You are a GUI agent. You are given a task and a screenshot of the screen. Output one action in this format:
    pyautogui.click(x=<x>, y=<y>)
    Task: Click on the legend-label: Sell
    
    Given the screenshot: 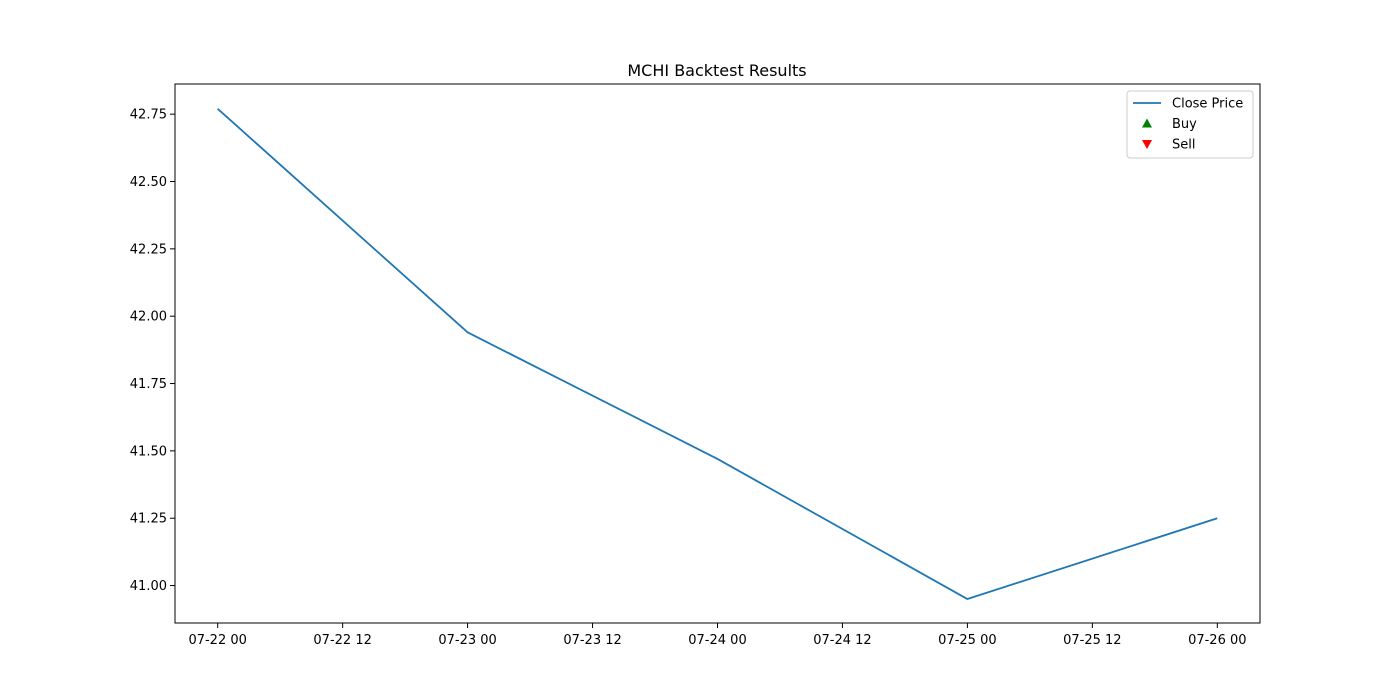 What is the action you would take?
    pyautogui.click(x=1183, y=145)
    